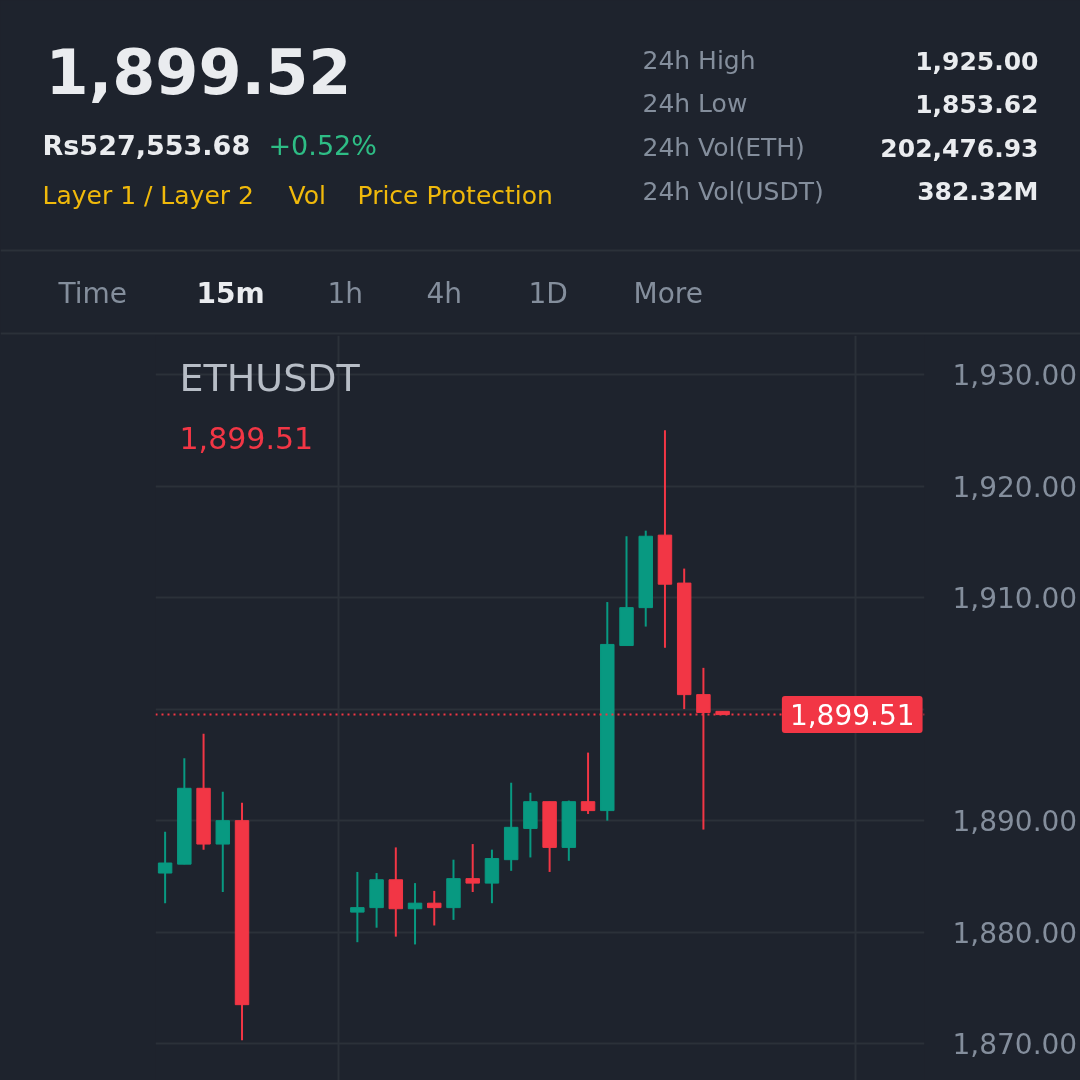  Describe the element at coordinates (322, 145) in the screenshot. I see `text: +0.52%` at that location.